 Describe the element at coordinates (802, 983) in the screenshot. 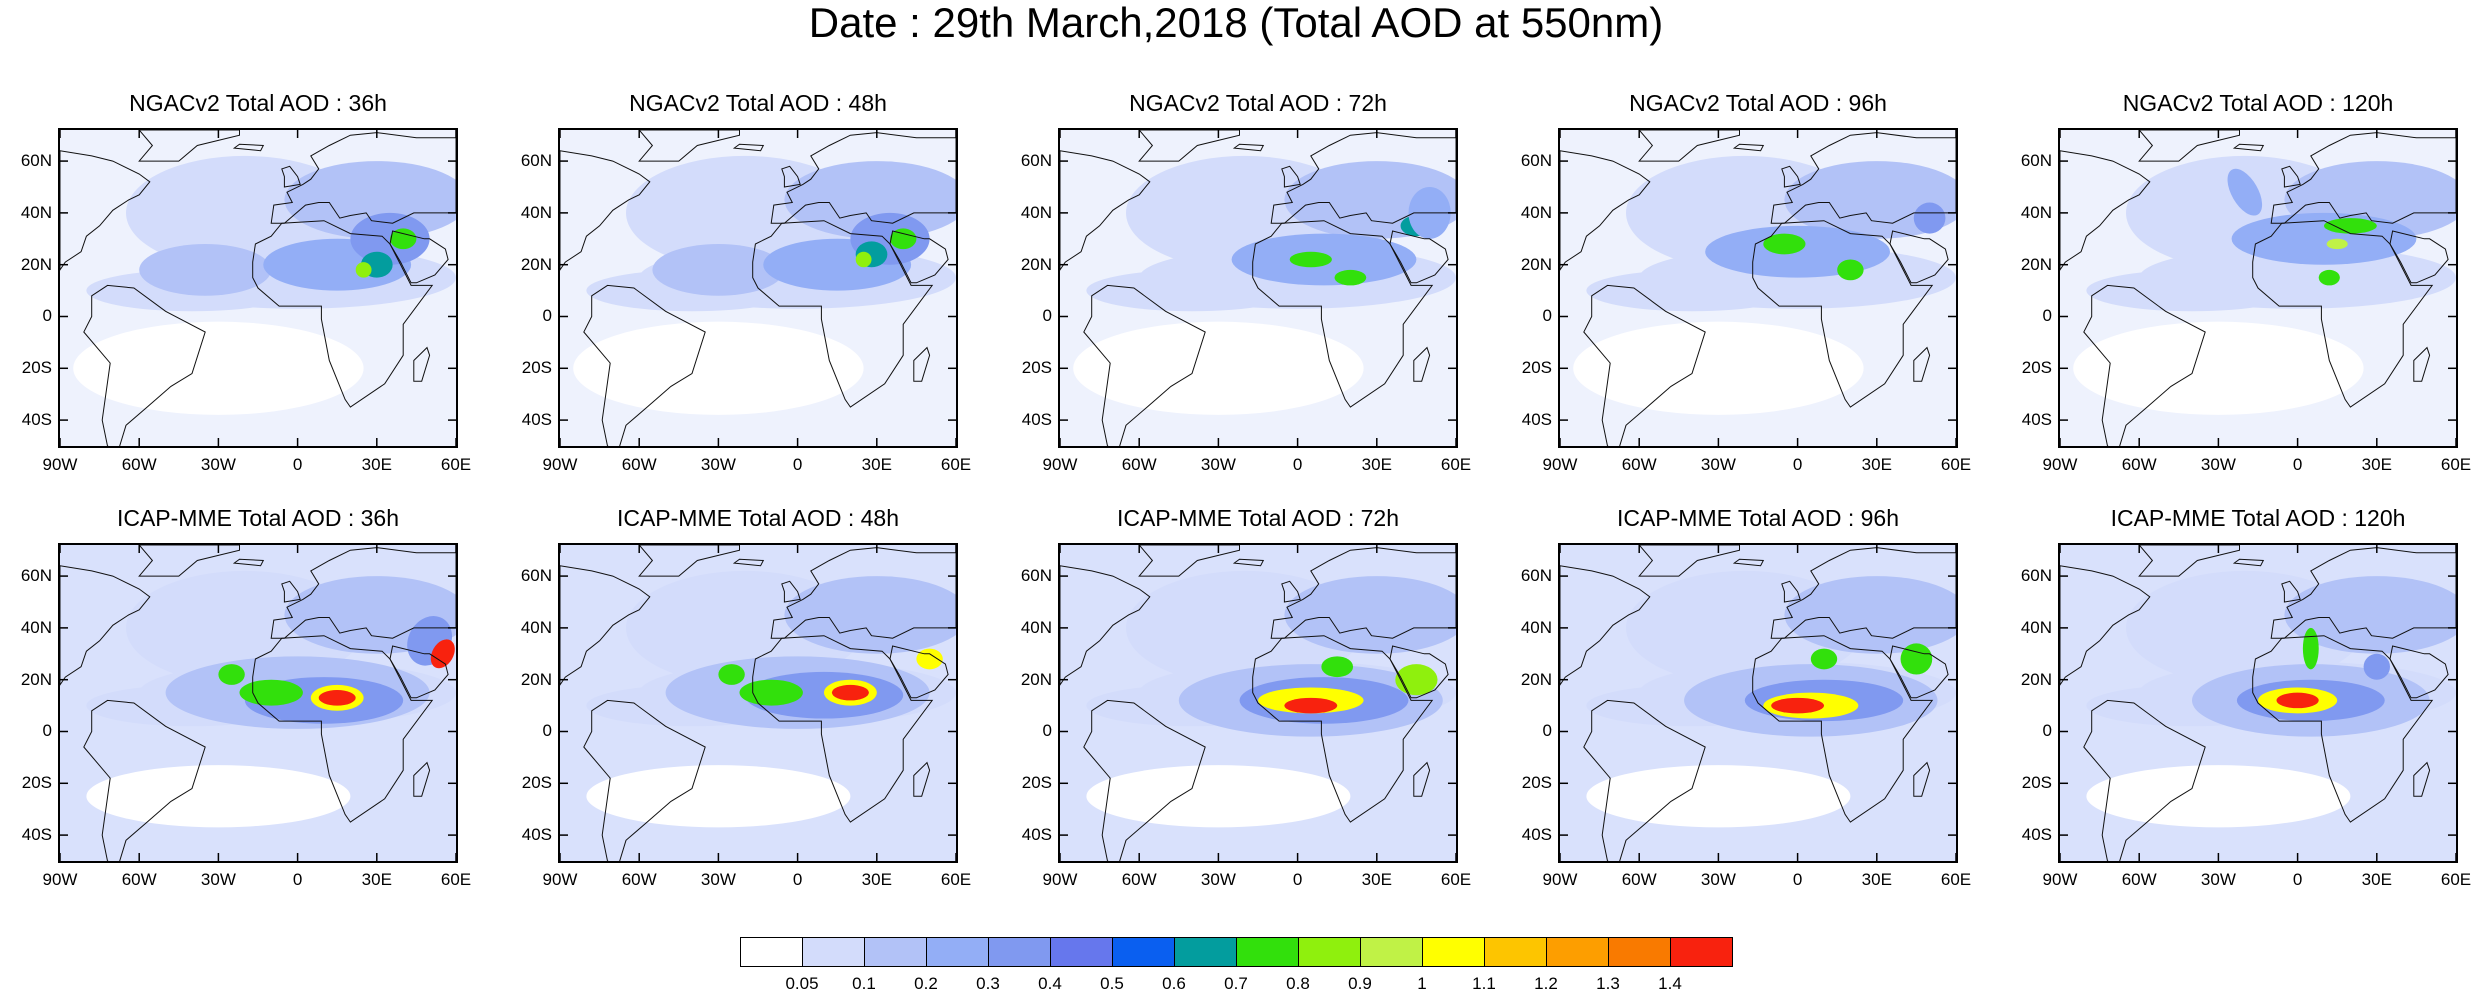

I see `colorbar-label: 0.05` at that location.